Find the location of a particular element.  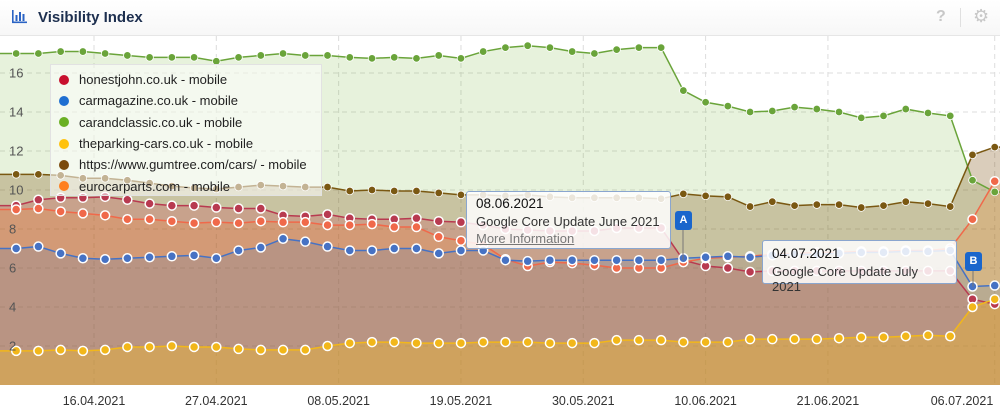

y-tick-label: 8 is located at coordinates (13, 229).